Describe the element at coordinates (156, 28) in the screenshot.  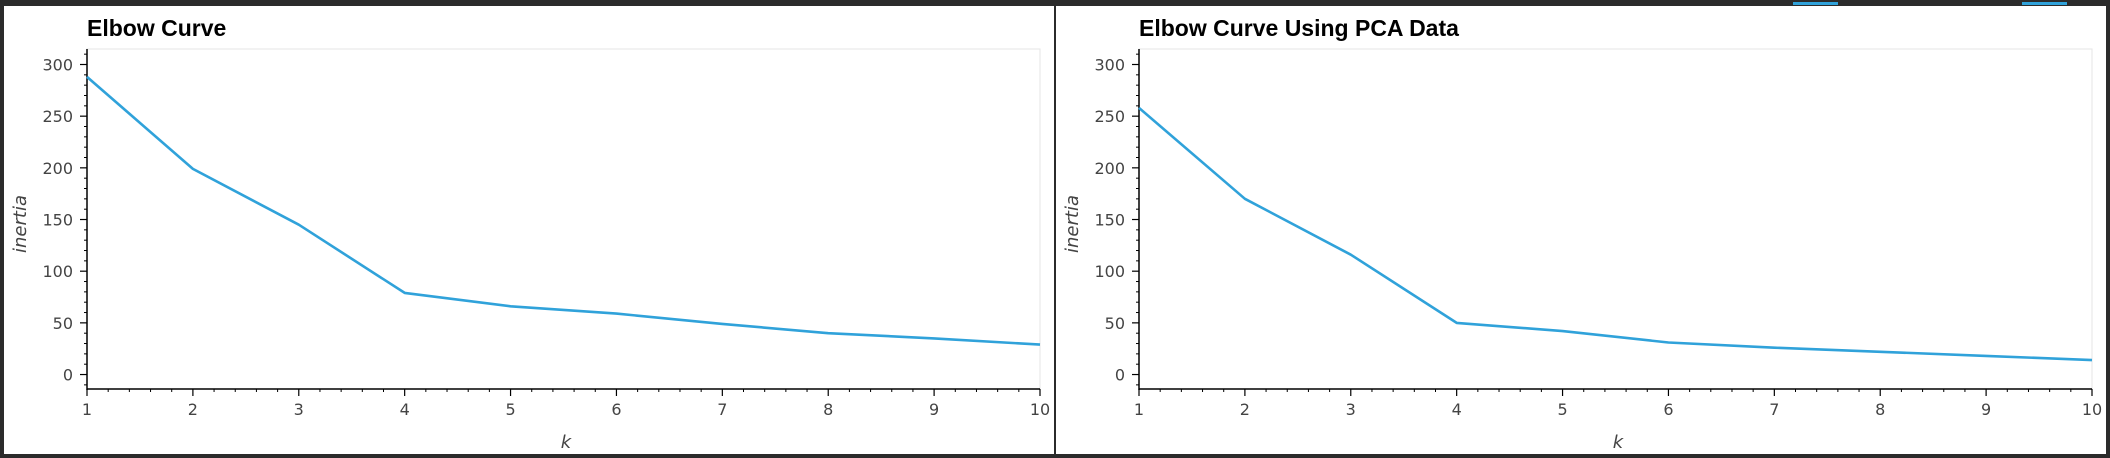
I see `chart-title: Elbow Curve` at that location.